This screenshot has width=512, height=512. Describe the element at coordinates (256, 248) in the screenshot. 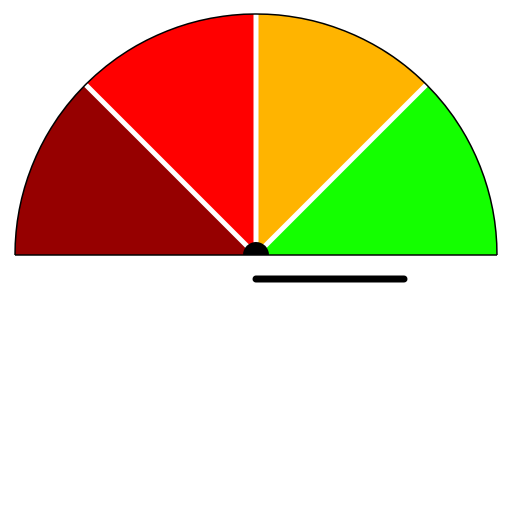

I see `gauge-hub` at that location.